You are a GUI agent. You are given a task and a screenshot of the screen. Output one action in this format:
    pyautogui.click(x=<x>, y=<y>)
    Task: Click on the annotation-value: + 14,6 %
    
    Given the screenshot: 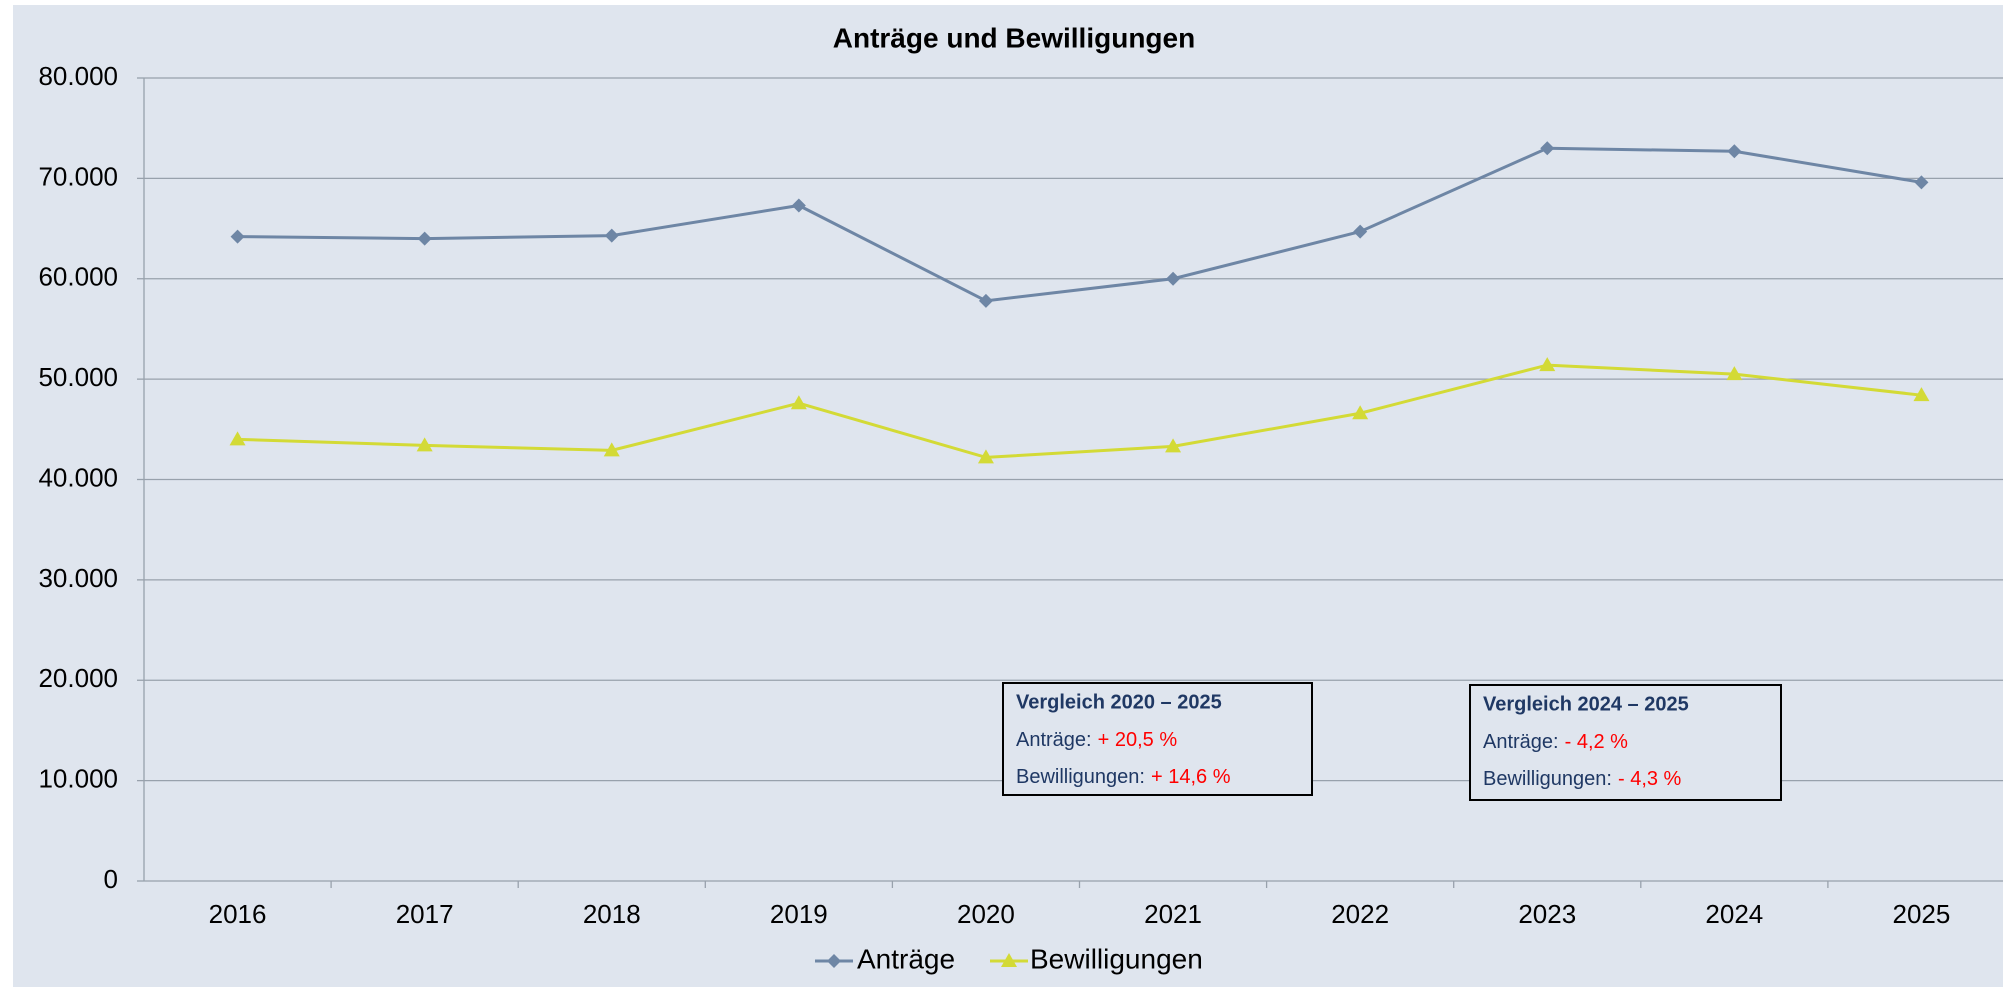 What is the action you would take?
    pyautogui.click(x=1191, y=777)
    